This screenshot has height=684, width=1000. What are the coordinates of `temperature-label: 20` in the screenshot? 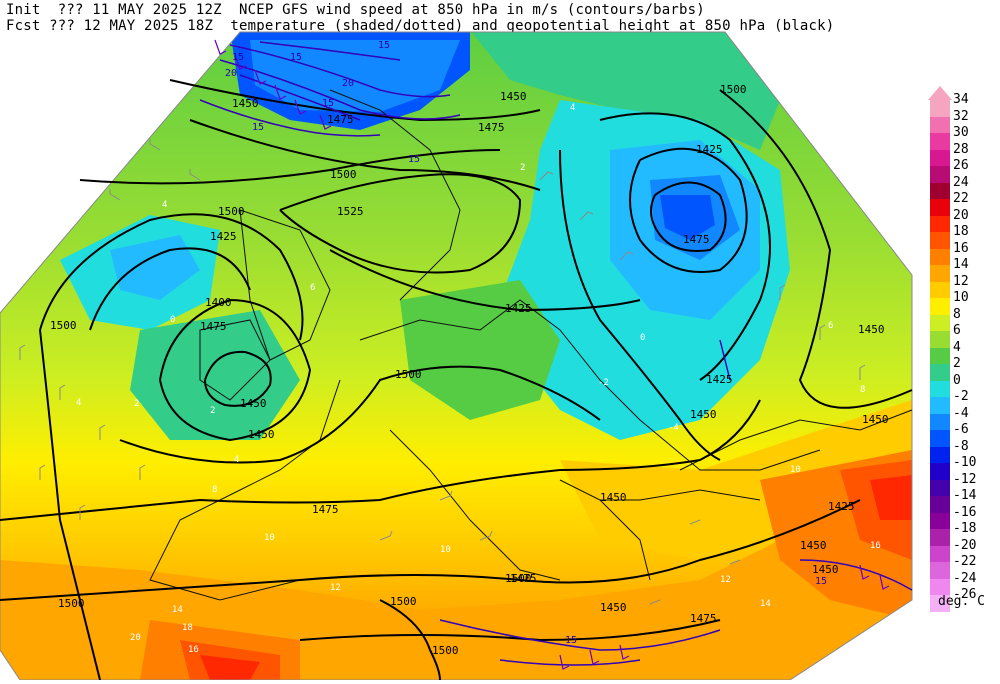 It's located at (135, 638).